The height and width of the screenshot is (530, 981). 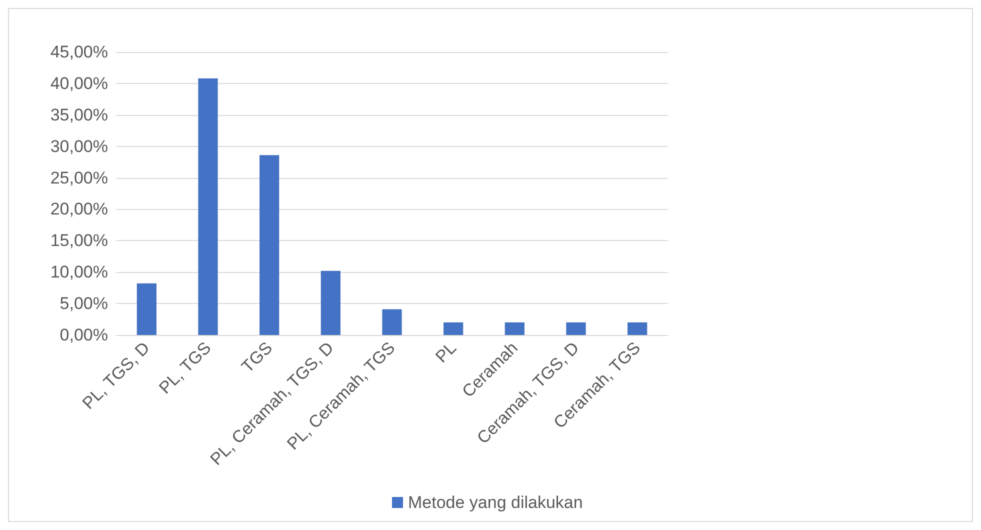 What do you see at coordinates (495, 502) in the screenshot?
I see `legend-label: Metode yang dilakukan` at bounding box center [495, 502].